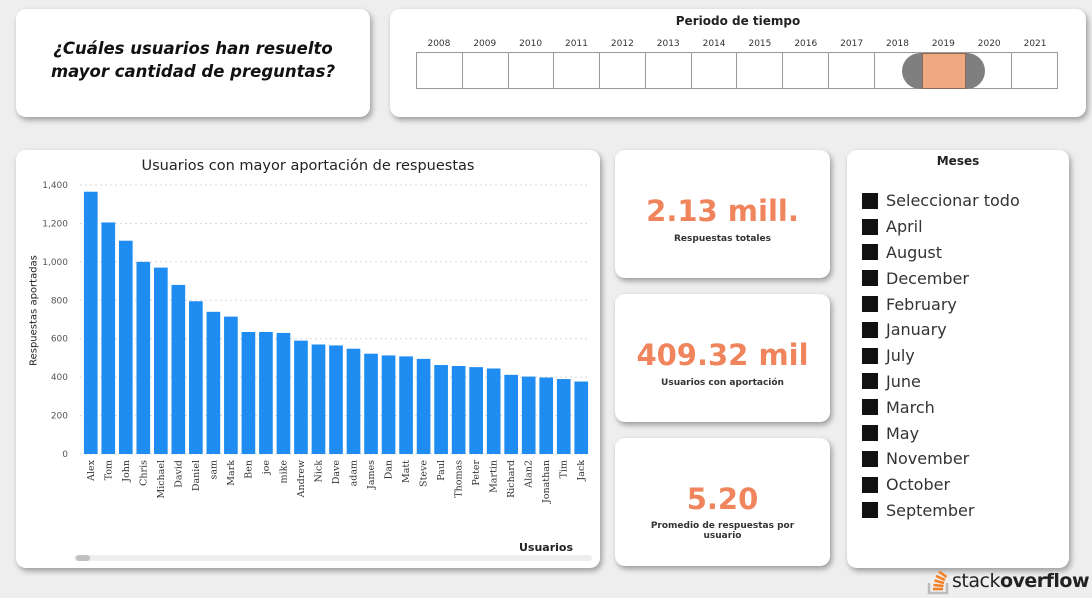 Image resolution: width=1092 pixels, height=598 pixels. What do you see at coordinates (941, 485) in the screenshot?
I see `month-item: October` at bounding box center [941, 485].